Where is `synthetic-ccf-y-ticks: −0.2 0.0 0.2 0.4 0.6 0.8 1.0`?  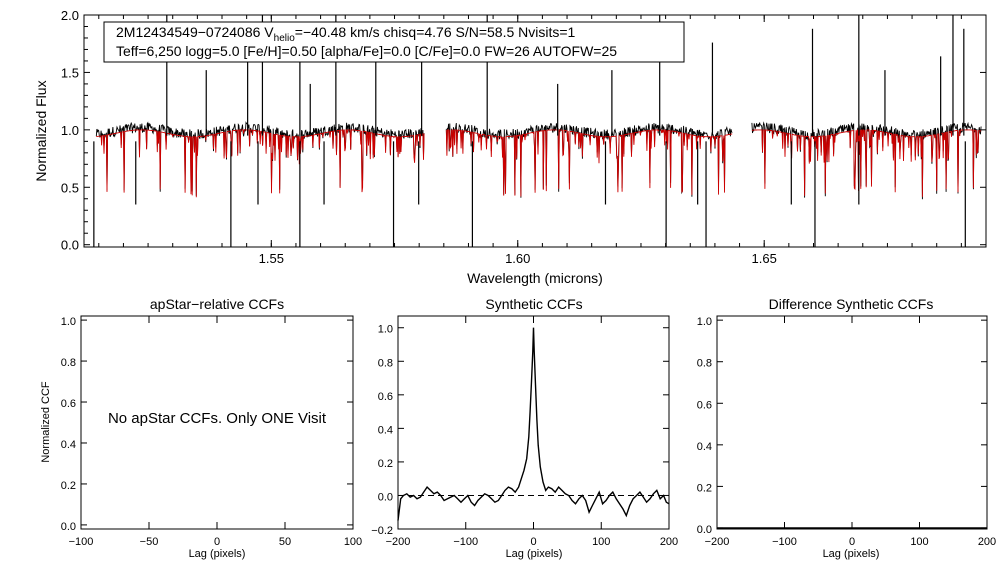 synthetic-ccf-y-ticks: −0.2 0.0 0.2 0.4 0.6 0.8 1.0 is located at coordinates (520, 430).